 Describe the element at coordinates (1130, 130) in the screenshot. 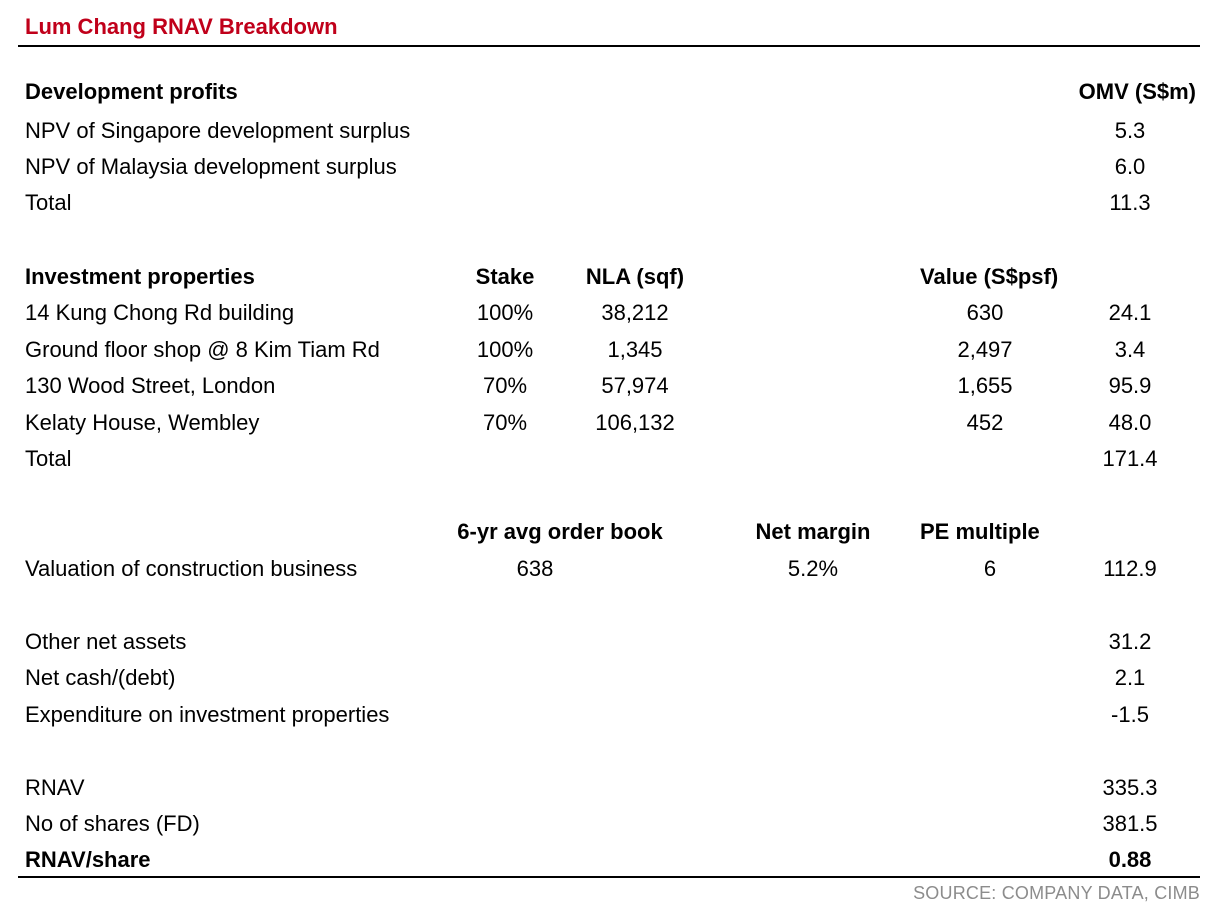

I see `row-omv: 5.3` at that location.